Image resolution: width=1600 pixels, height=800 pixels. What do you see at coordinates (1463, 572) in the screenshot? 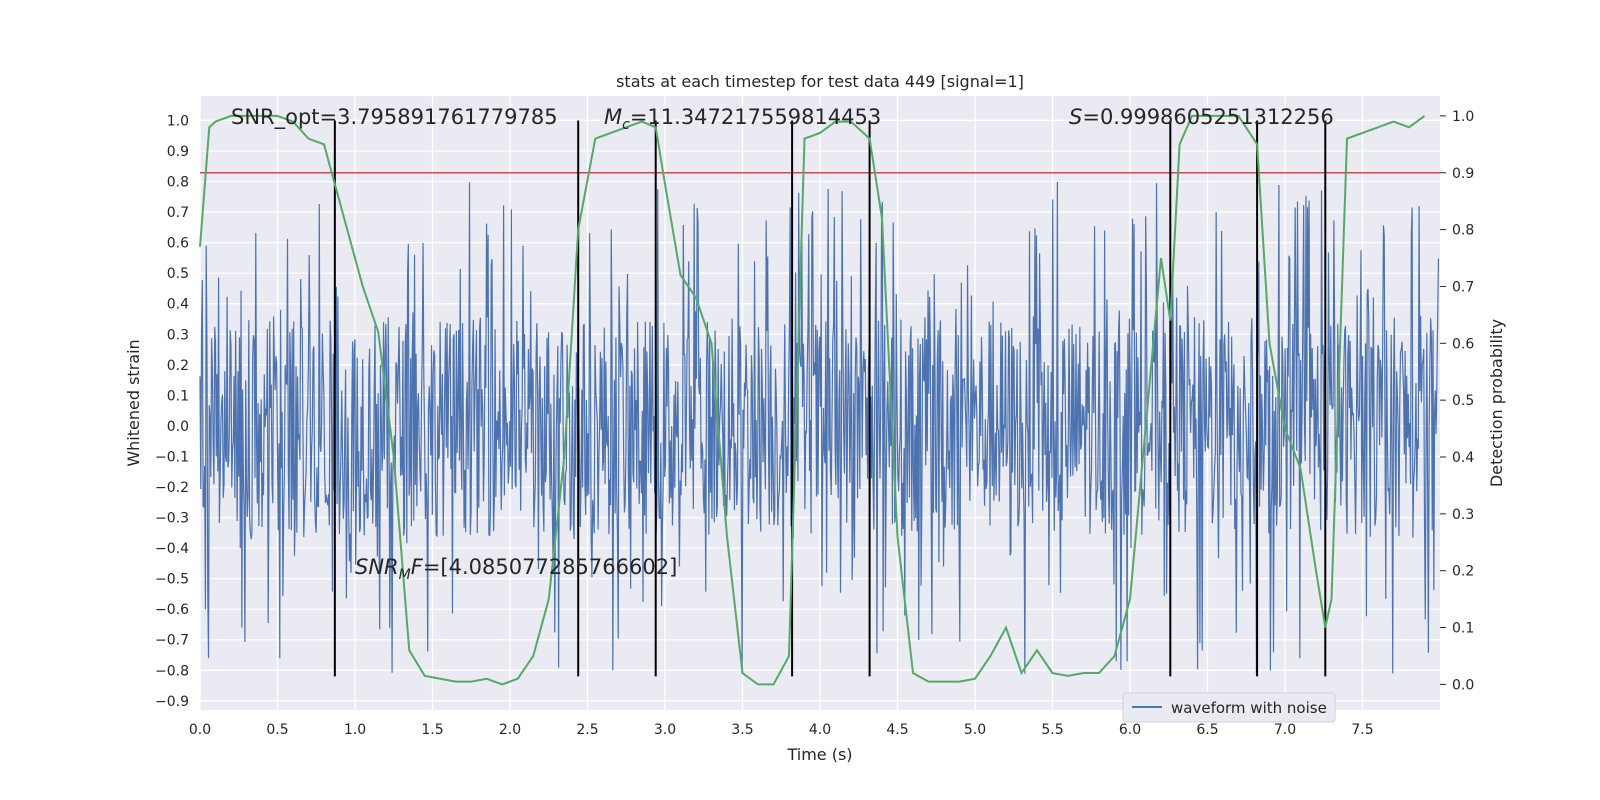
I see `y-tick-label-right-8: 0.2` at bounding box center [1463, 572].